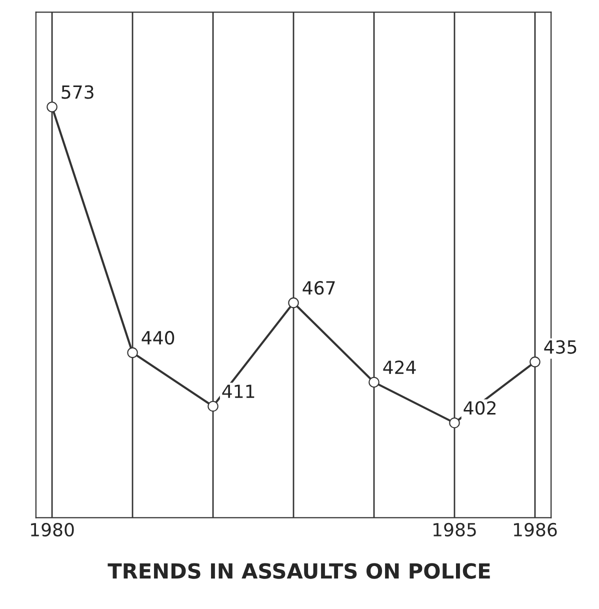 Image resolution: width=599 pixels, height=609 pixels. Describe the element at coordinates (480, 408) in the screenshot. I see `data-label: 402` at that location.